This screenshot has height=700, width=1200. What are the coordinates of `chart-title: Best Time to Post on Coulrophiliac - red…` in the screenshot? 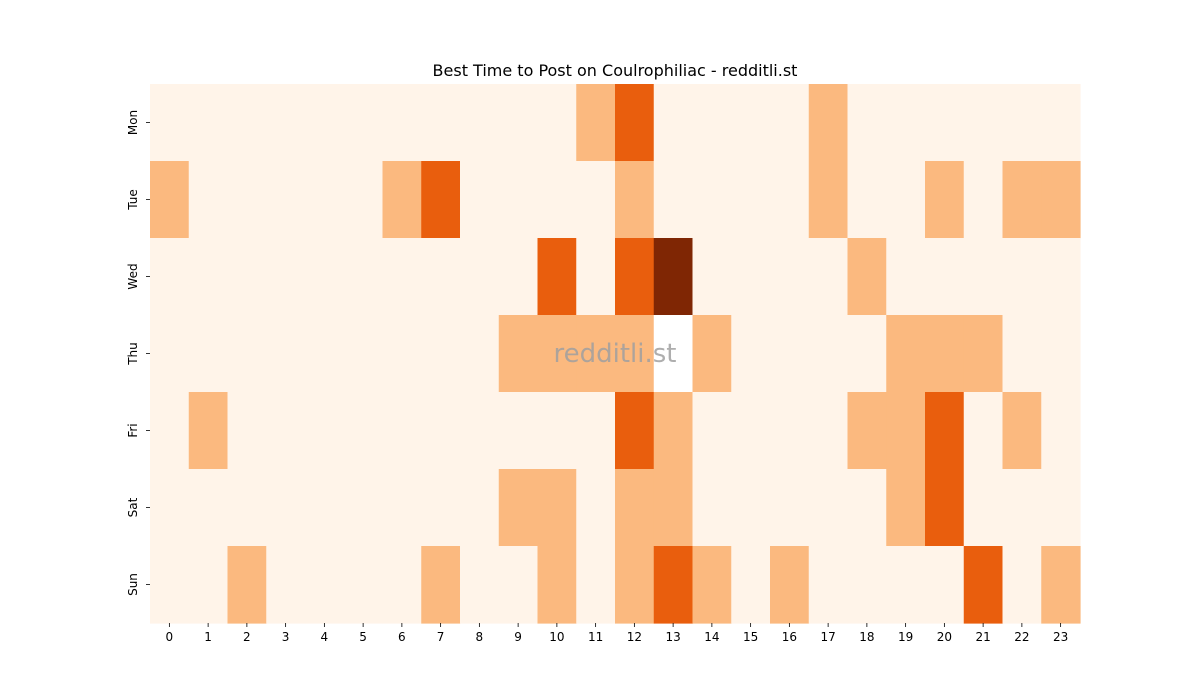 It's located at (615, 70).